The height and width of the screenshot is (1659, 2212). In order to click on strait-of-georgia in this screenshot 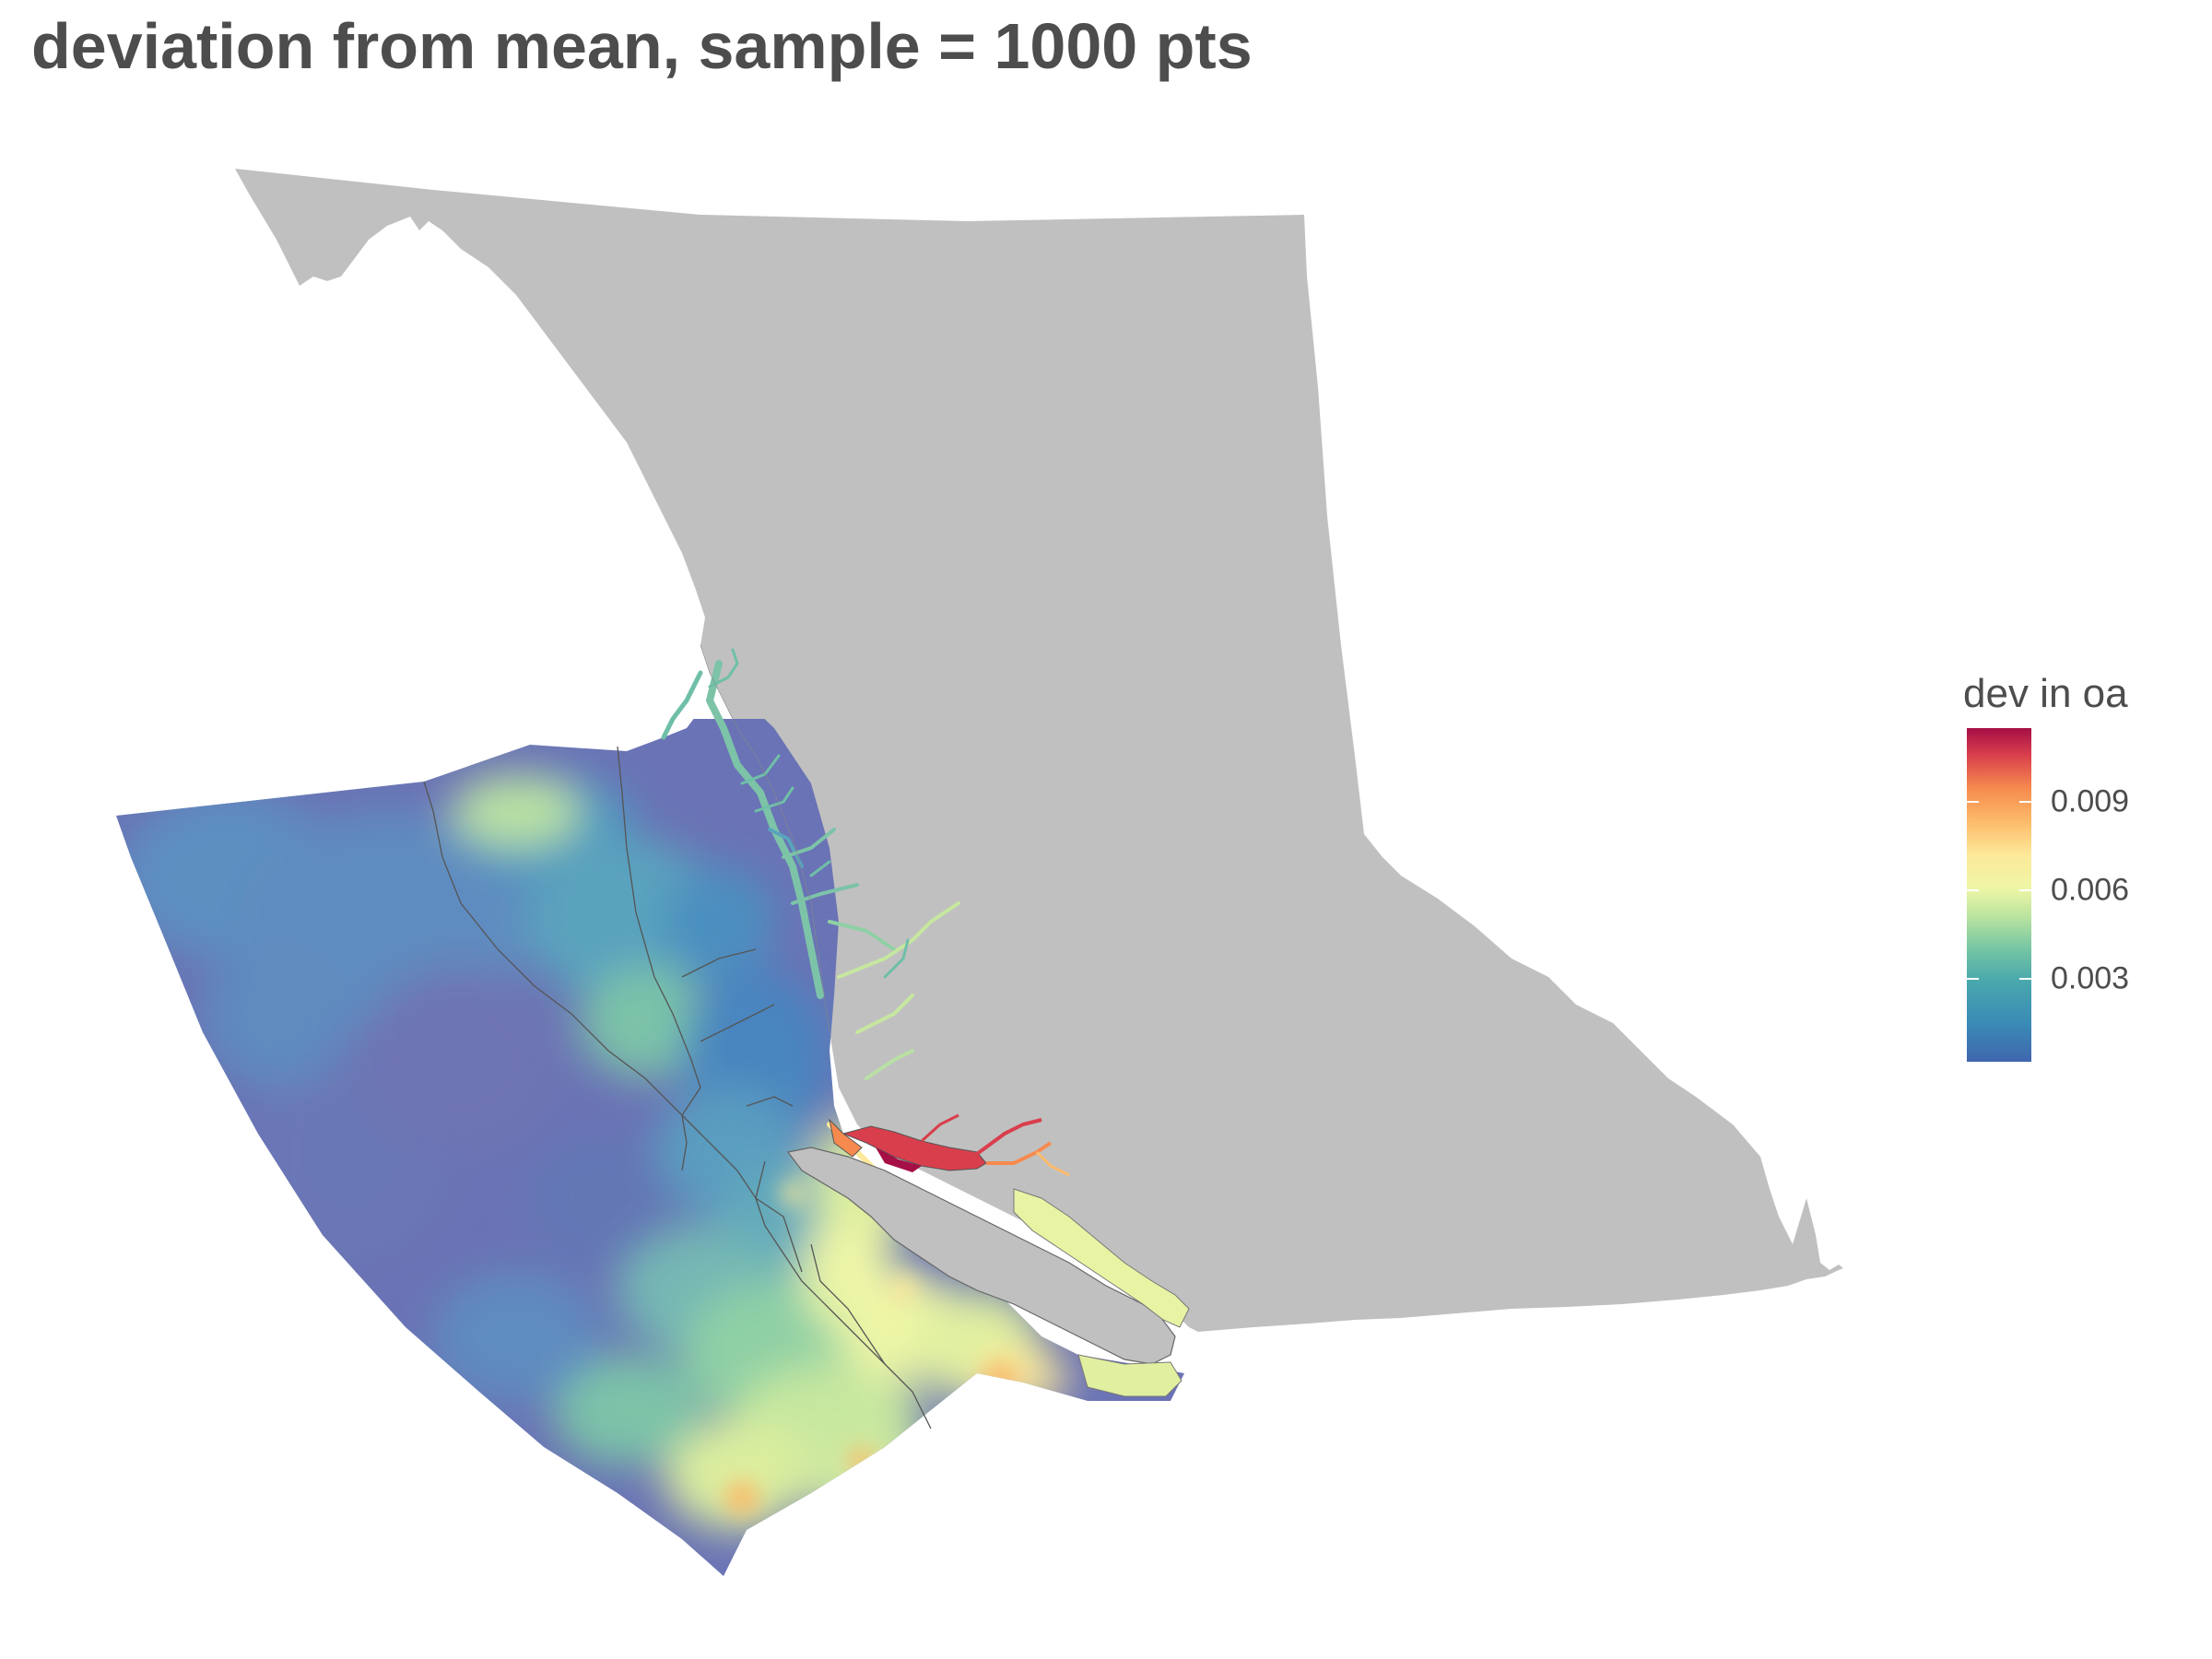, I will do `click(1101, 1258)`.